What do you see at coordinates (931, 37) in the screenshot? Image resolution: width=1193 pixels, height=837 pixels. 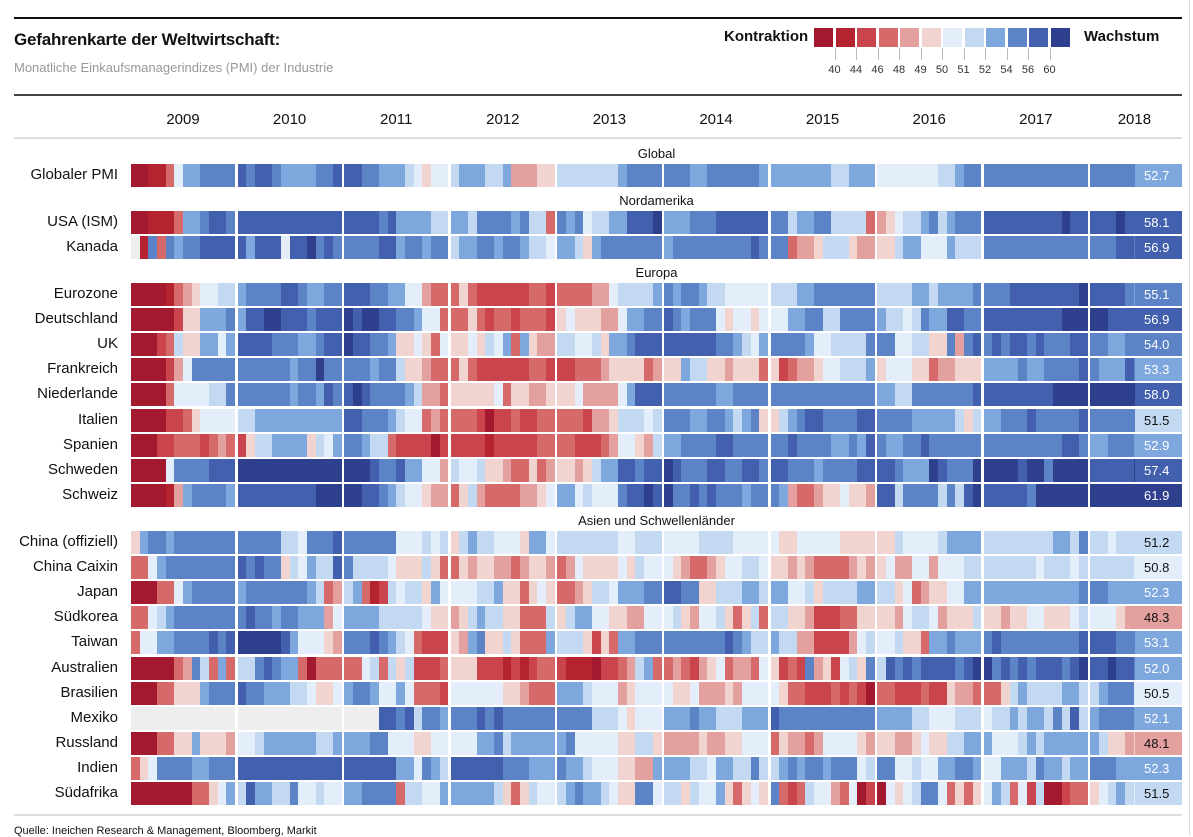 I see `legend-swatch` at bounding box center [931, 37].